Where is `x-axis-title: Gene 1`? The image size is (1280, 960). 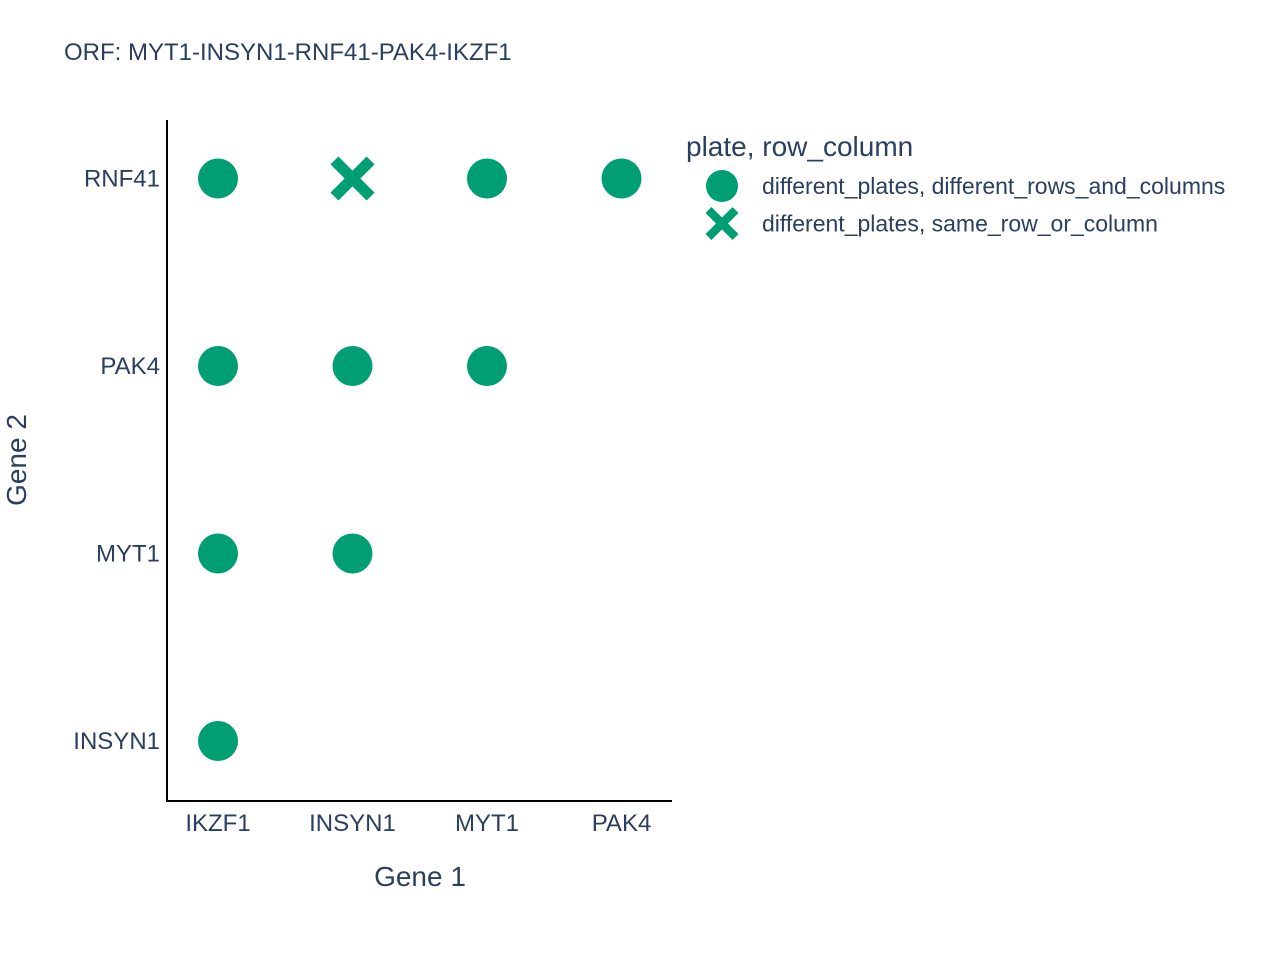
x-axis-title: Gene 1 is located at coordinates (420, 876).